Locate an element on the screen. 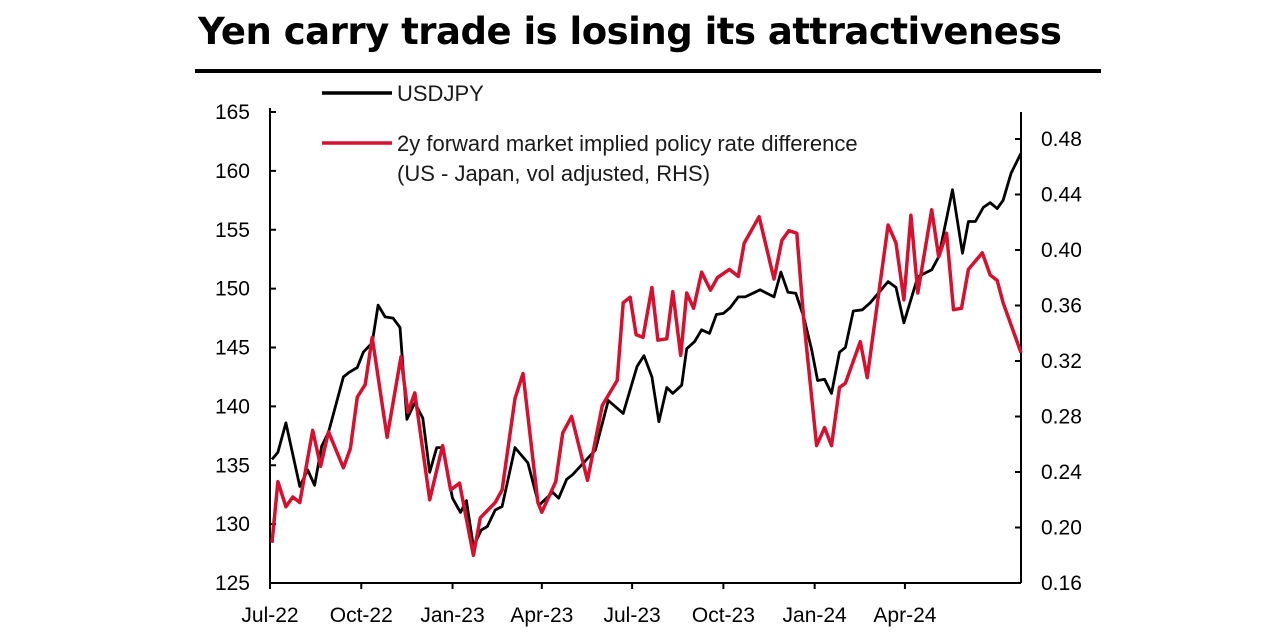  y-tick-label: 140 is located at coordinates (232, 406).